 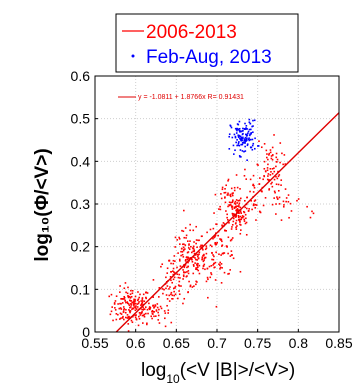 I want to click on legend-dot-marker, so click(x=133, y=56).